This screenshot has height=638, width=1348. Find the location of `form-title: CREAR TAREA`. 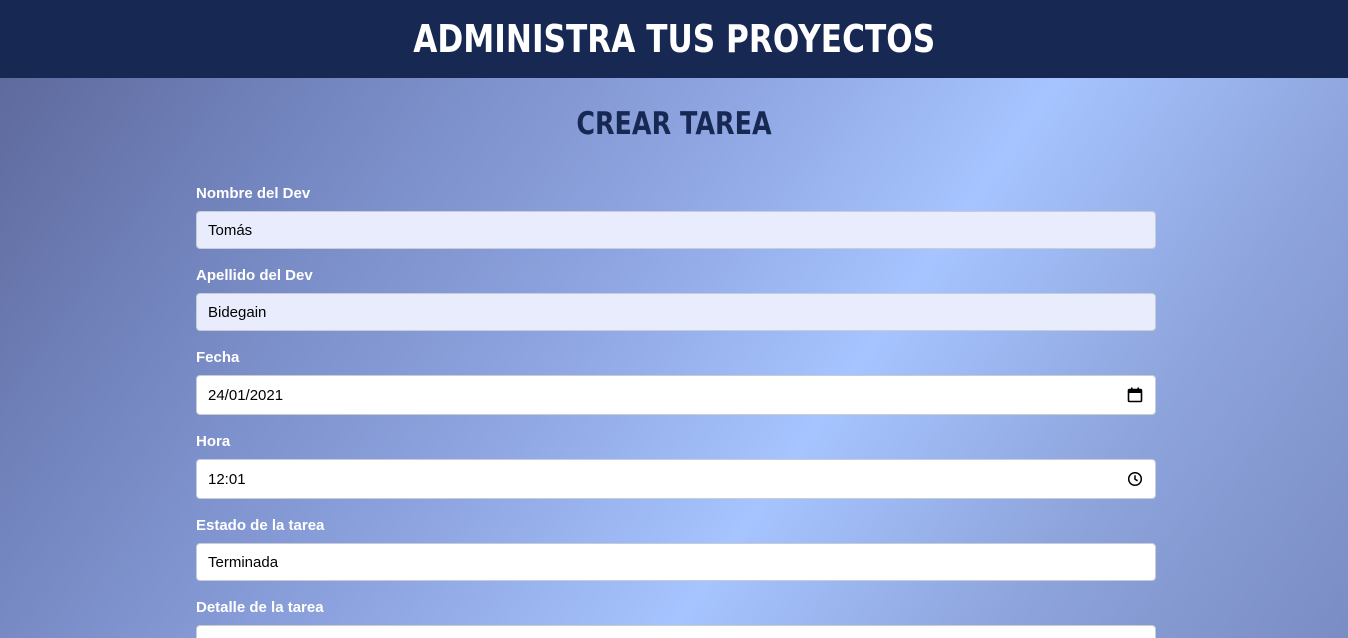

form-title: CREAR TAREA is located at coordinates (674, 124).